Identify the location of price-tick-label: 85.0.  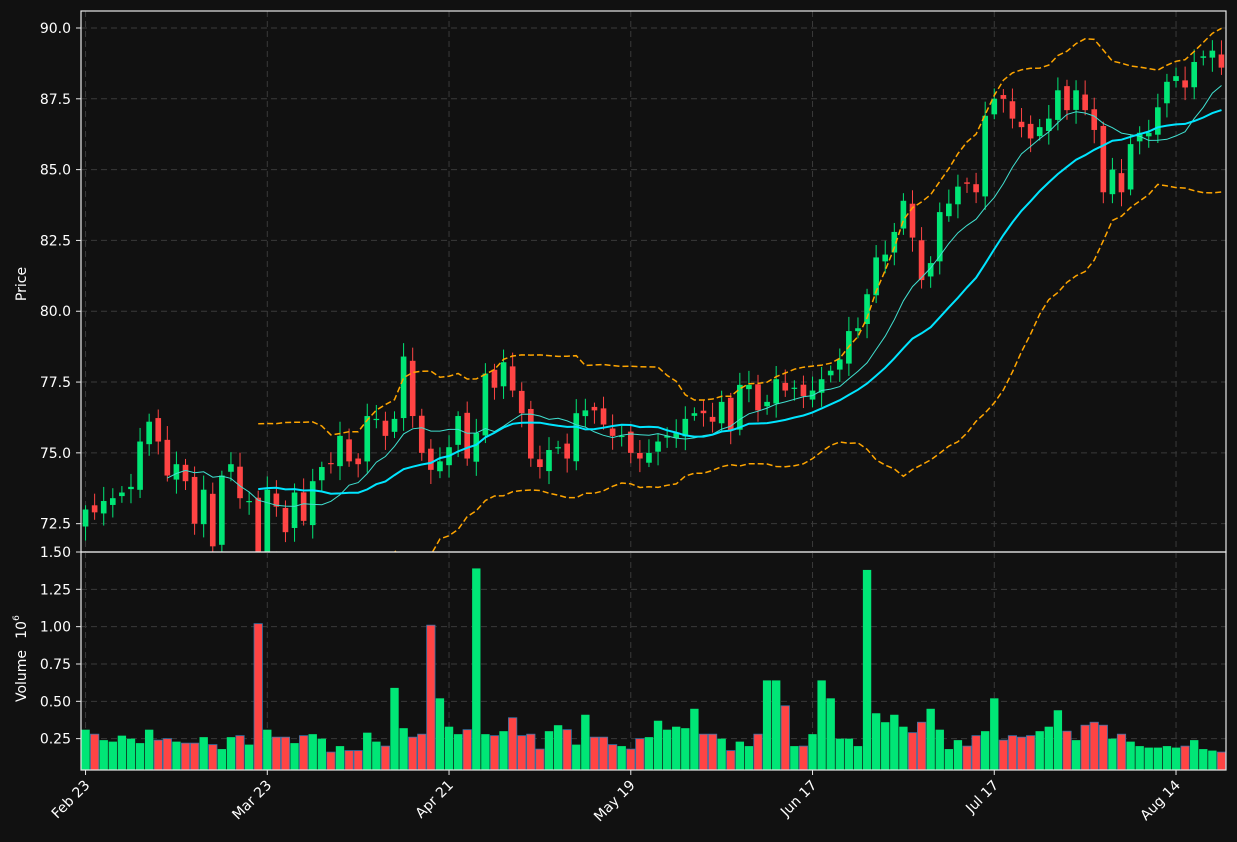
(55, 171).